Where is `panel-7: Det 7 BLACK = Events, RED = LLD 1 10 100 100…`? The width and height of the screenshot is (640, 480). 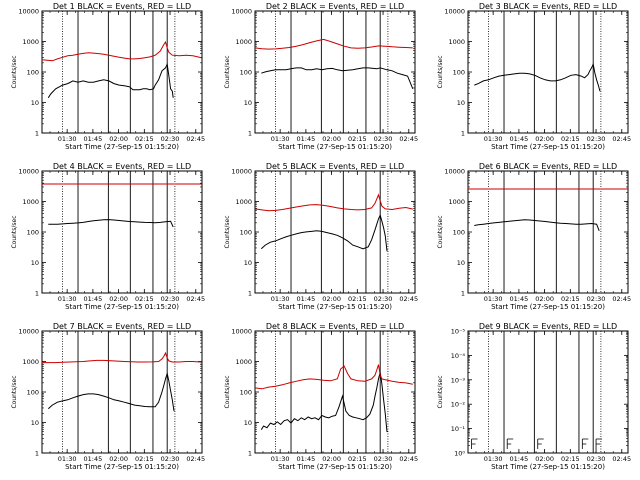
panel-7: Det 7 BLACK = Events, RED = LLD 1 10 100 100… is located at coordinates (108, 396).